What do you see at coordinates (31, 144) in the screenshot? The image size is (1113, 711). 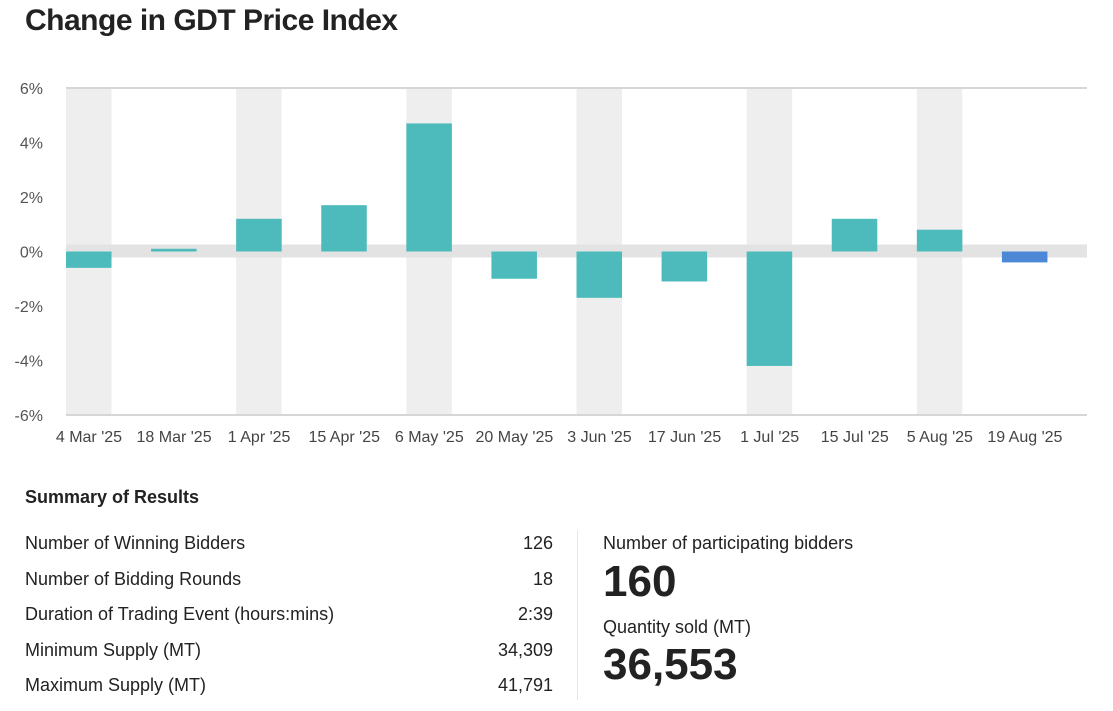 I see `y-tick-label: 4%` at bounding box center [31, 144].